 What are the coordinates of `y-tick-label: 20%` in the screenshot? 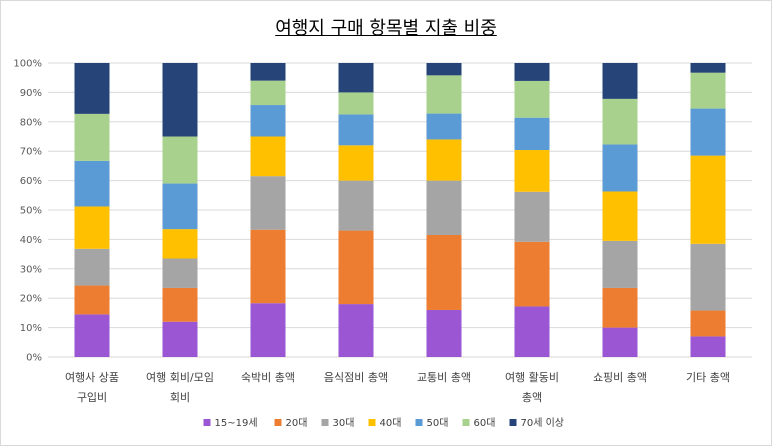 It's located at (31, 299).